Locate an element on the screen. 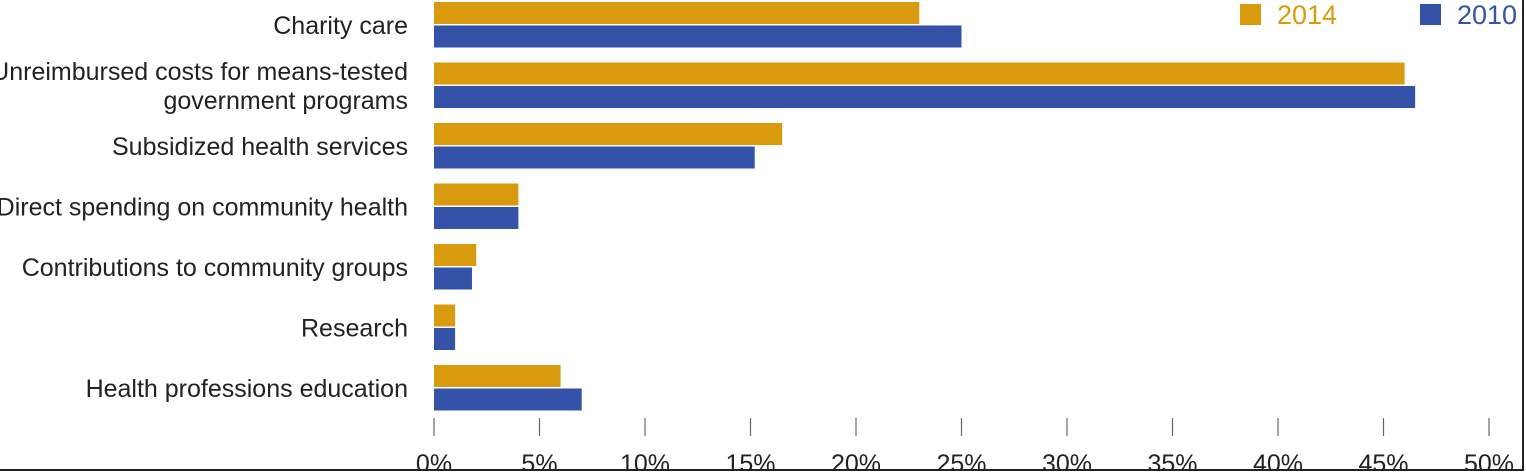 The width and height of the screenshot is (1526, 473). category-label: Subsidized health services is located at coordinates (260, 147).